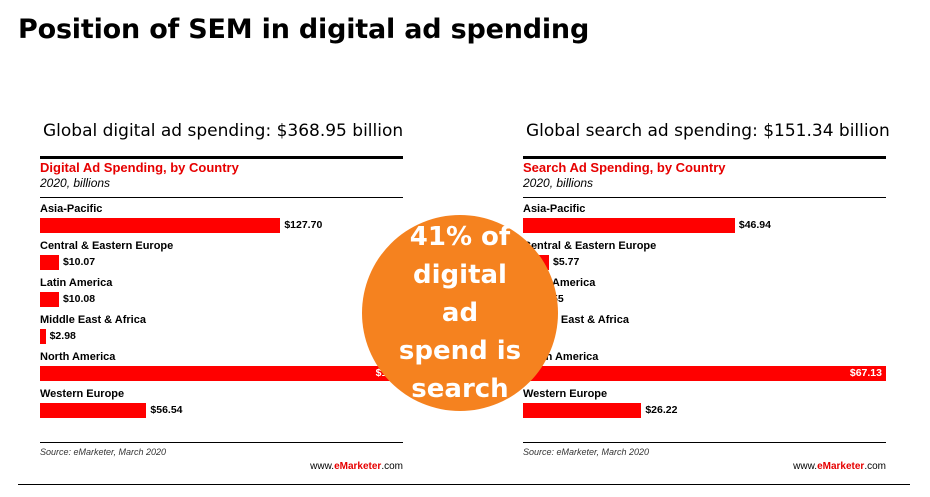 This screenshot has height=497, width=930. What do you see at coordinates (139, 167) in the screenshot?
I see `chart-title: Digital Ad Spending, by Country` at bounding box center [139, 167].